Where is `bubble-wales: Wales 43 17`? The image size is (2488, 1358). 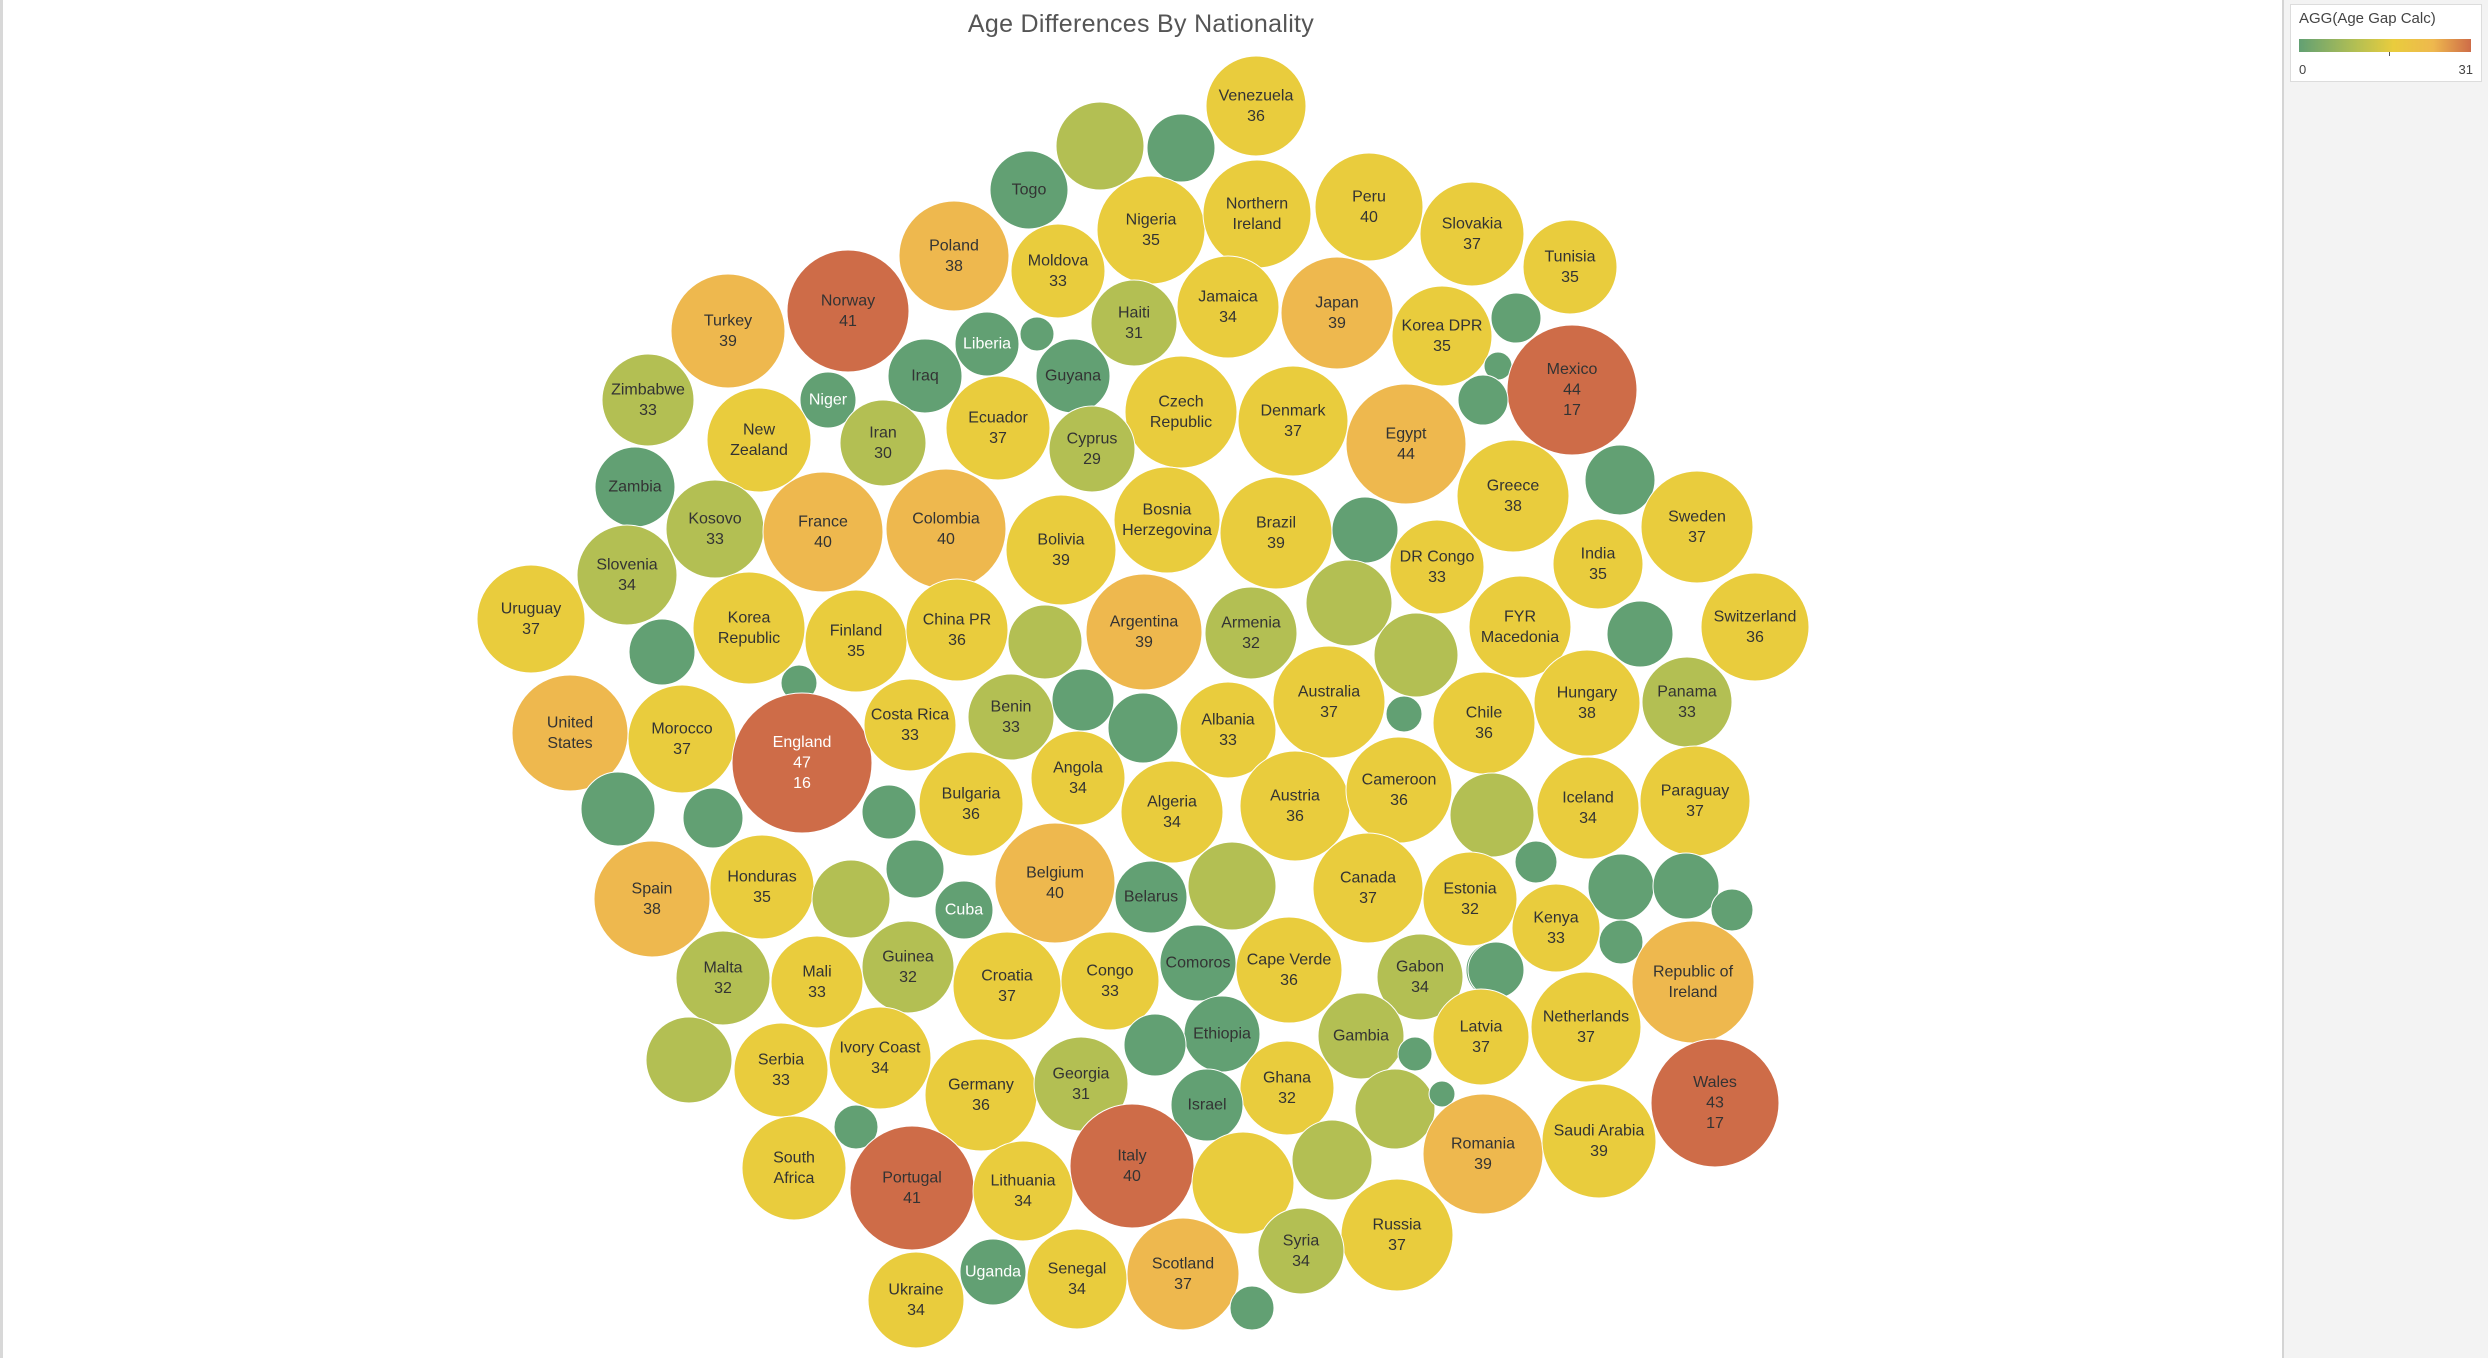
bubble-wales: Wales 43 17 is located at coordinates (1715, 1103).